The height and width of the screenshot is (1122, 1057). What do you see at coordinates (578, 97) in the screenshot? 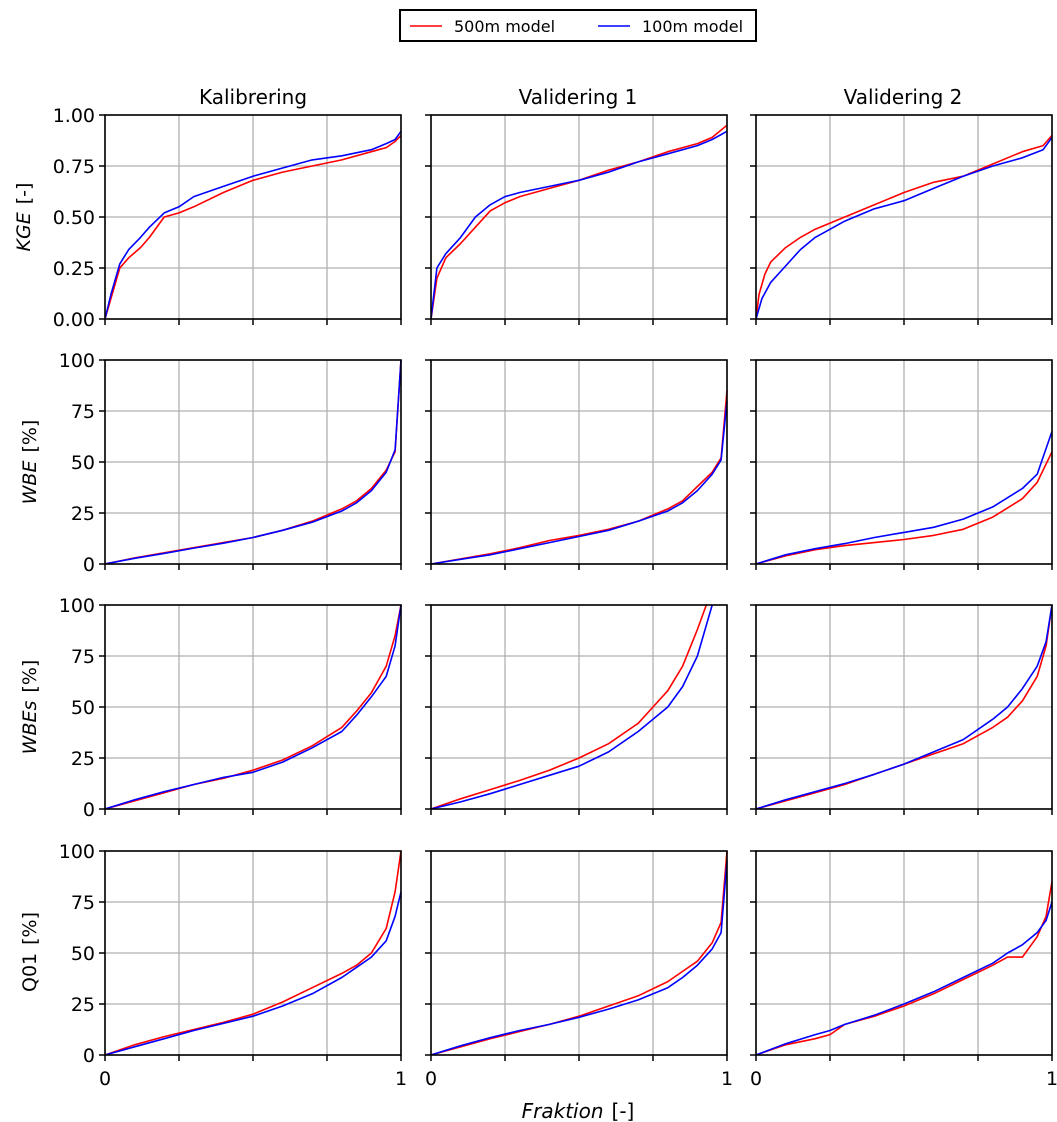
I see `column-title-validering-1: Validering 1` at bounding box center [578, 97].